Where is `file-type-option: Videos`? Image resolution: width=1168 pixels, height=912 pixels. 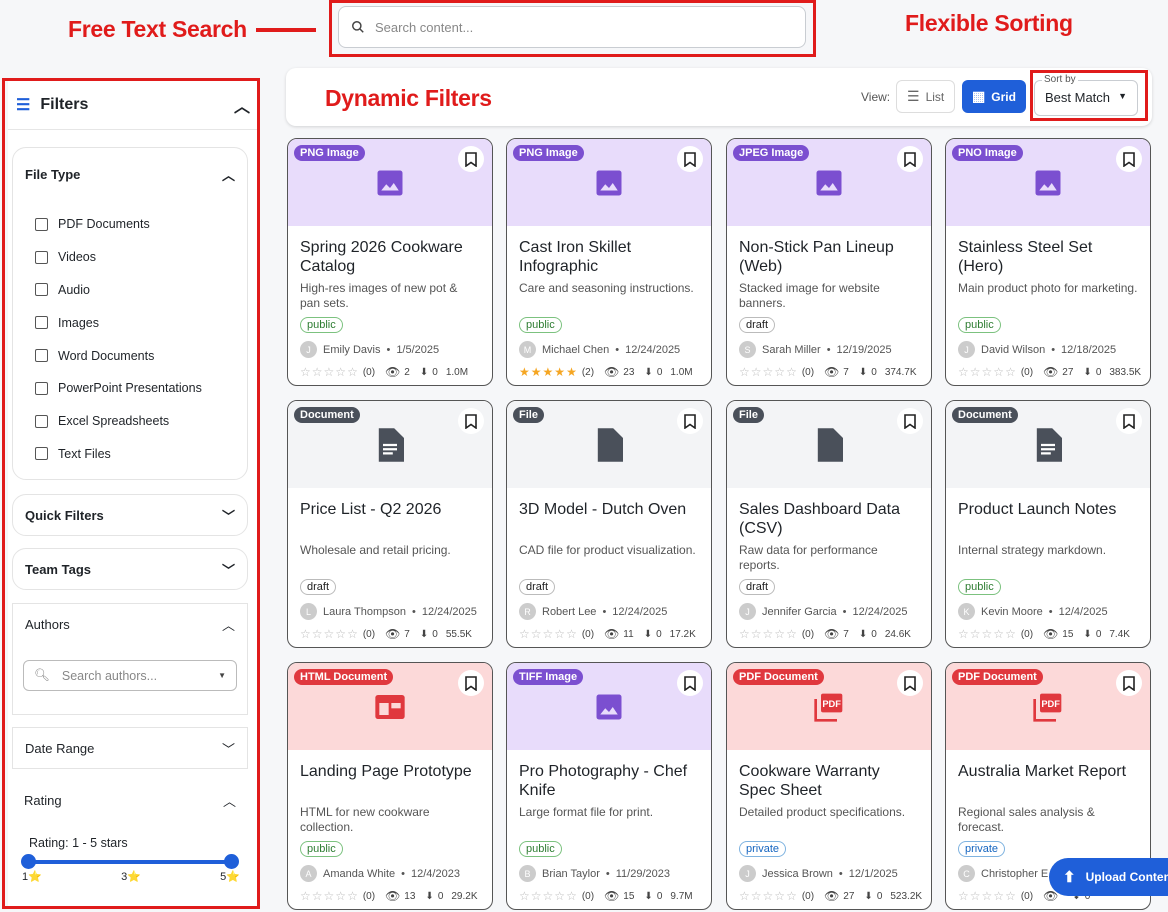
file-type-option: Videos is located at coordinates (130, 257).